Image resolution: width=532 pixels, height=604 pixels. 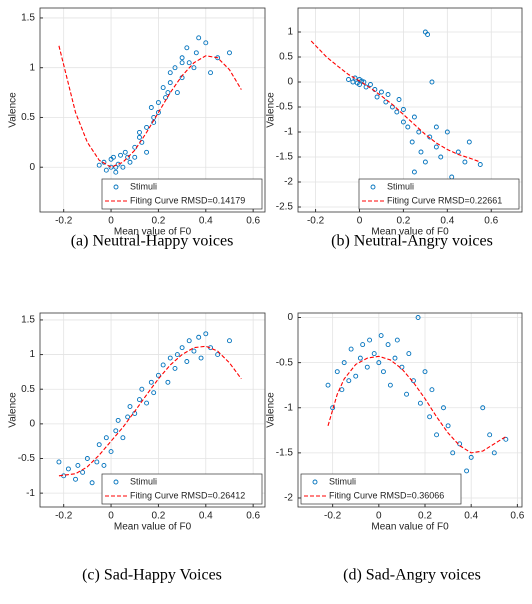 I want to click on legend-marker, so click(x=116, y=187).